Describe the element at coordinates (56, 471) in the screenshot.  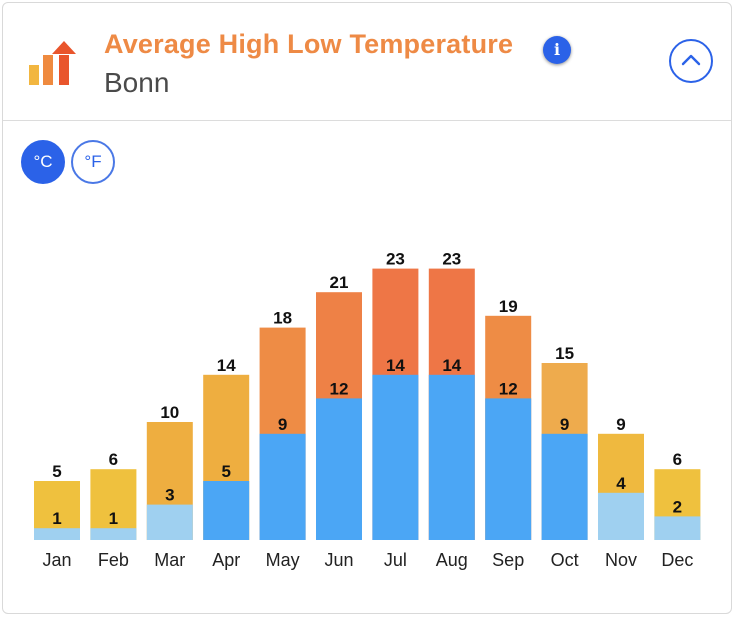
I see `high-value-label: 5` at that location.